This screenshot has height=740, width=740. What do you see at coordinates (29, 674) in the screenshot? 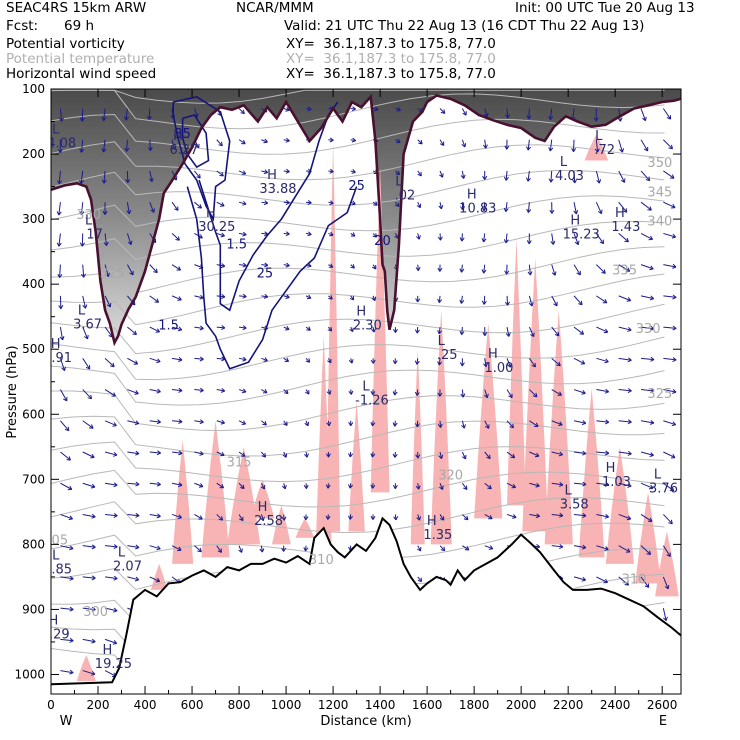
I see `y-tick-label: 1000` at bounding box center [29, 674].